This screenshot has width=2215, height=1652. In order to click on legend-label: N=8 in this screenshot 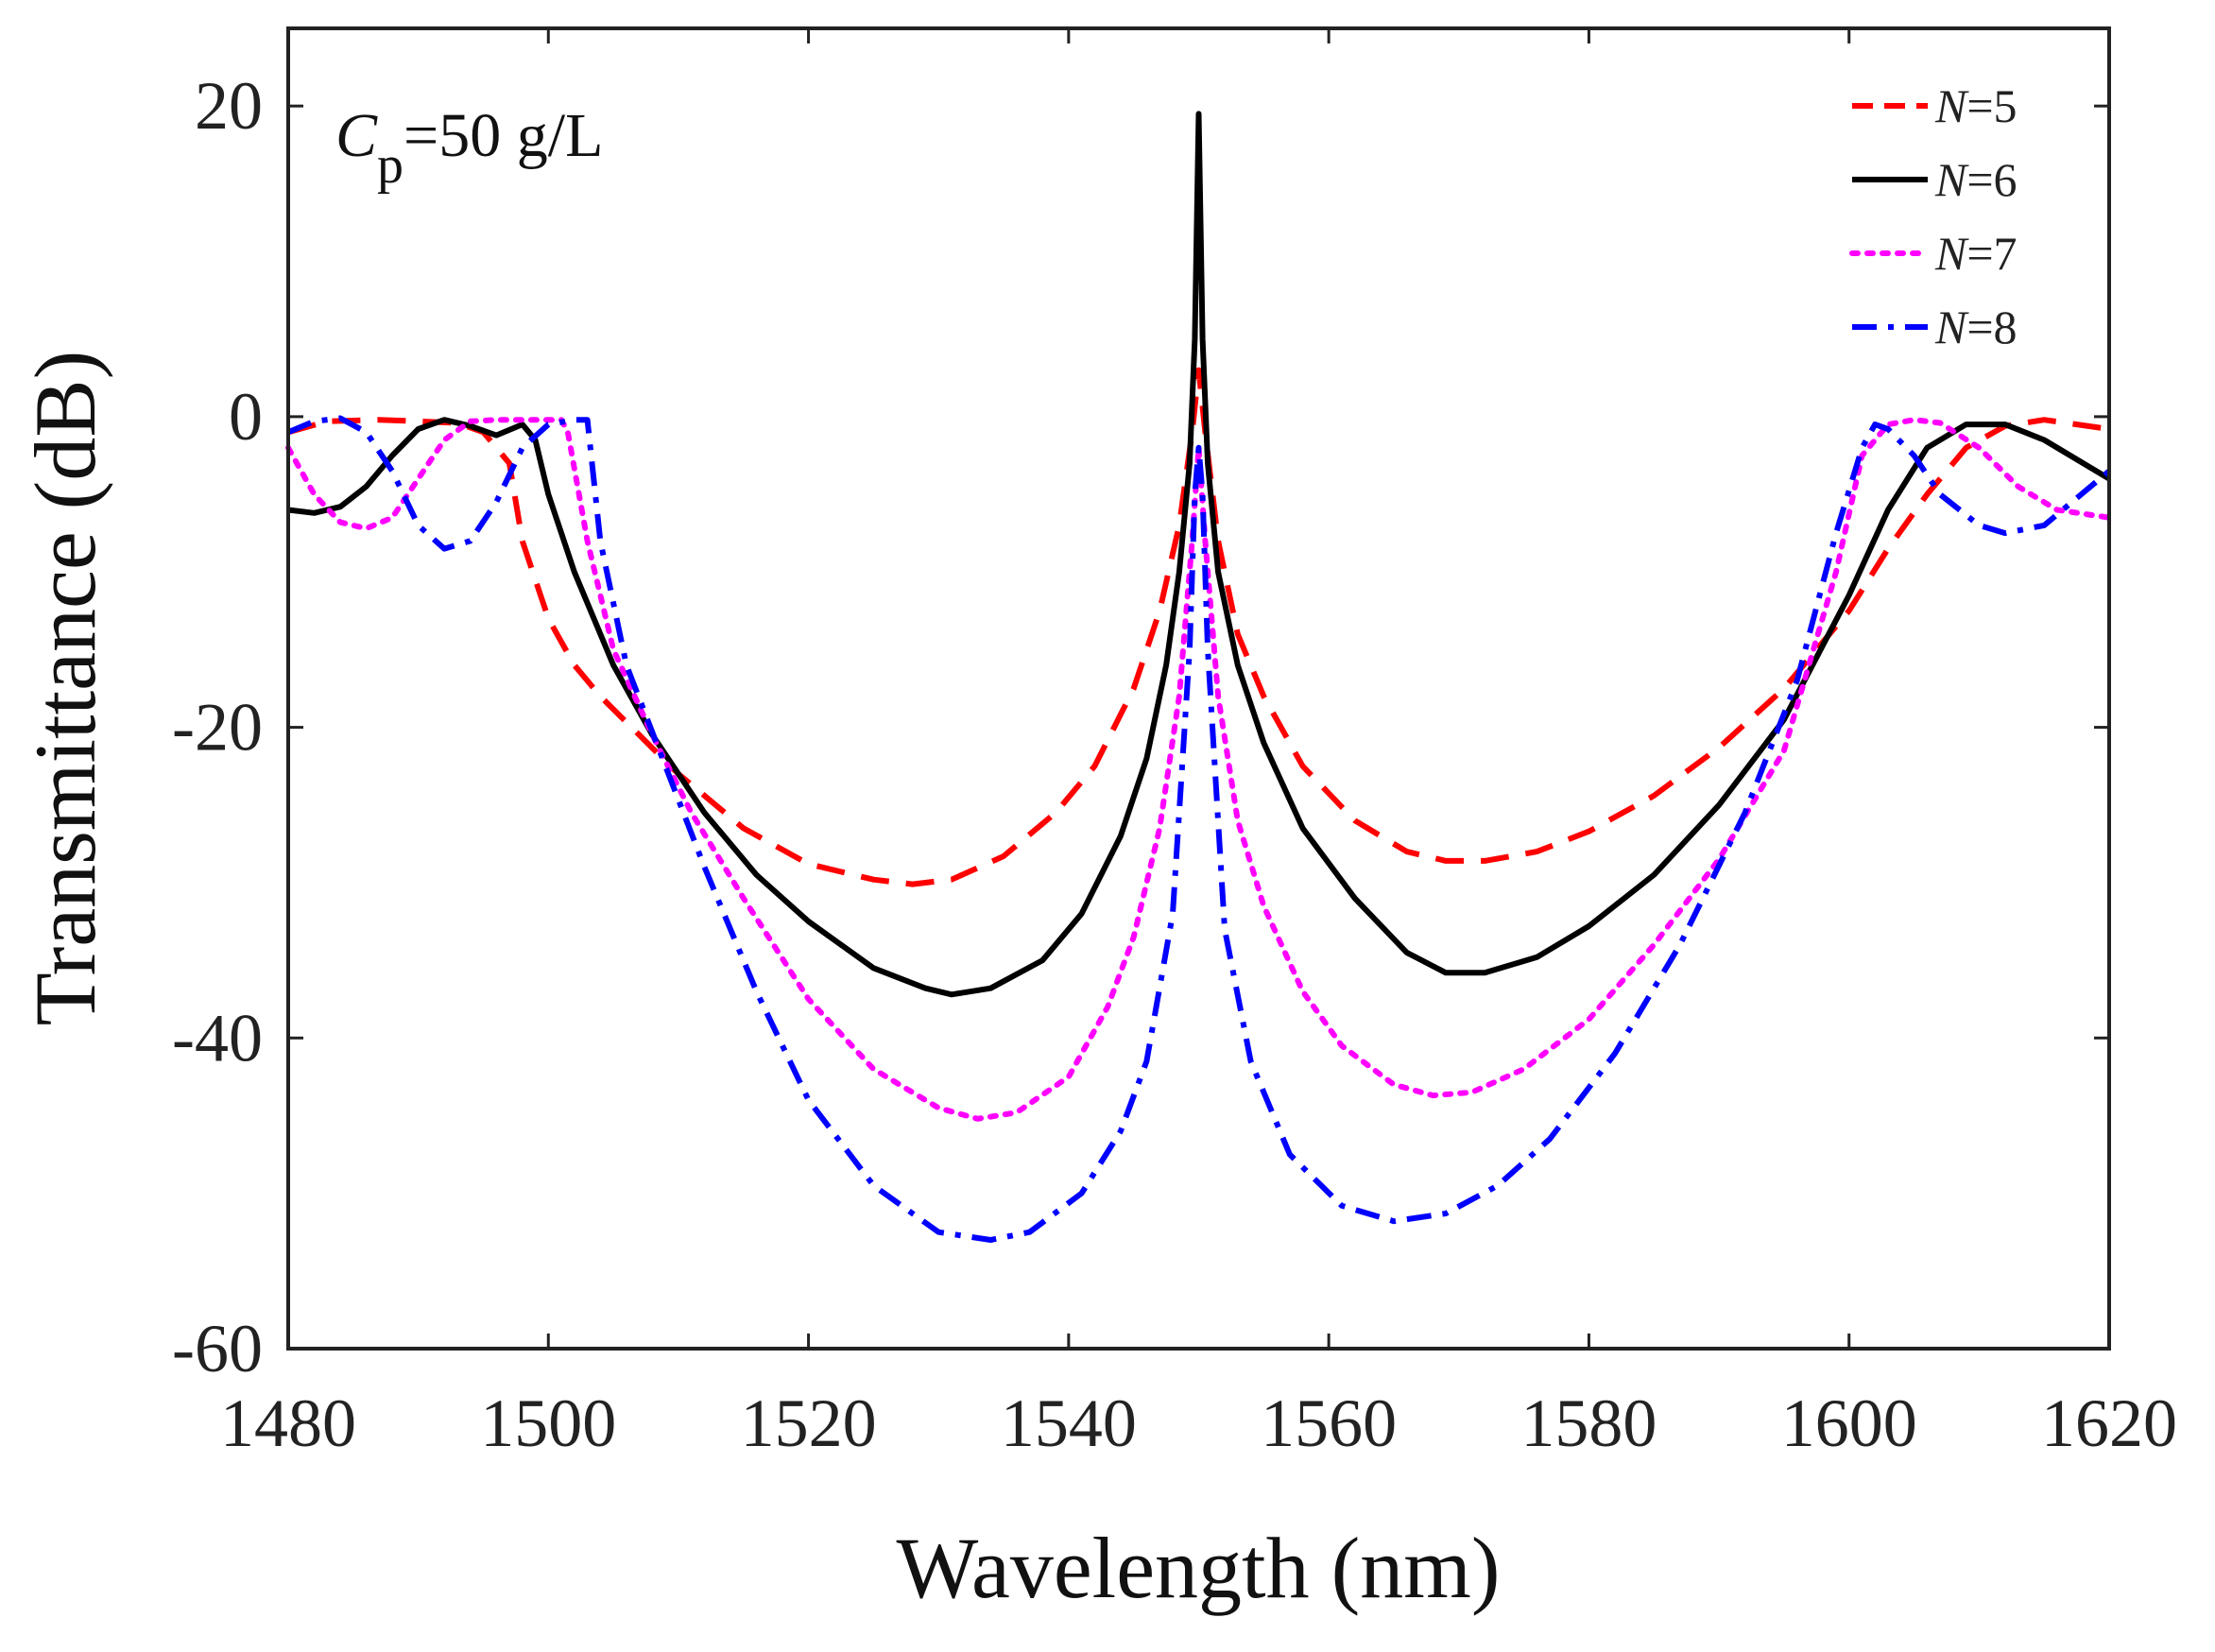, I will do `click(1976, 327)`.